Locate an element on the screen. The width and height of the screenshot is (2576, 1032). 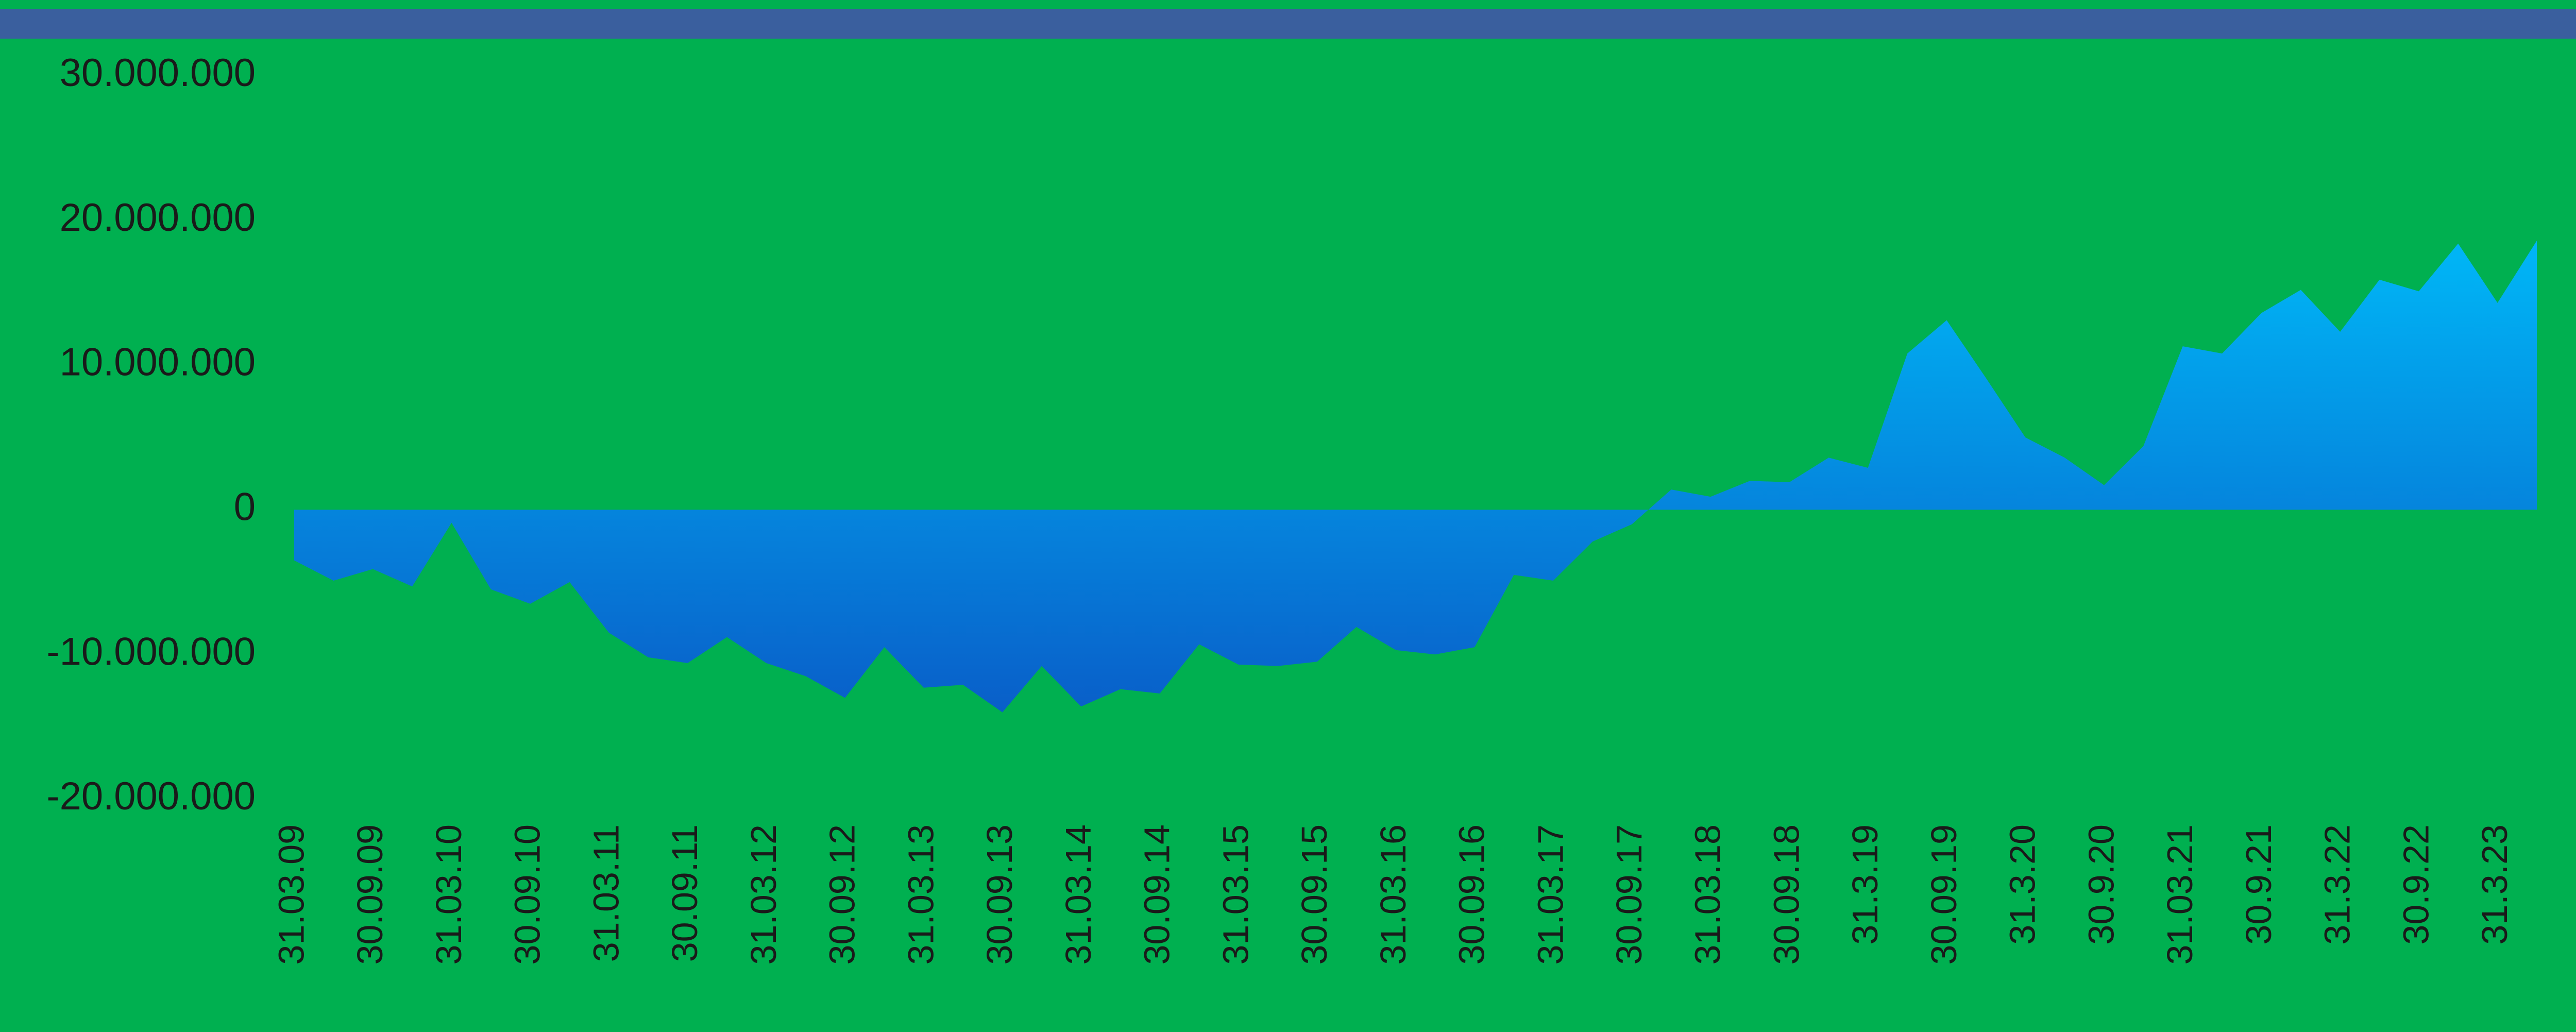
x-tick-label: 31.03.13 is located at coordinates (921, 894).